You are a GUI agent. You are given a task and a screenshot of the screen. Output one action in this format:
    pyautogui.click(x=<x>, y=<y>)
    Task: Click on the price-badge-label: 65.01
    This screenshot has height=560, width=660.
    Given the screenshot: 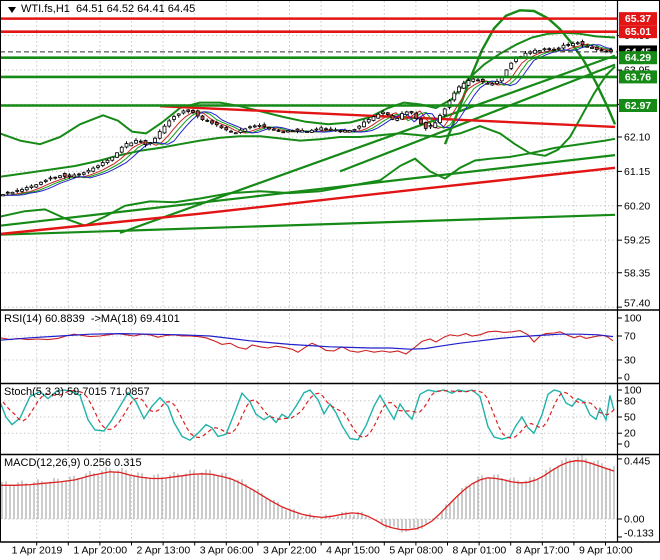 What is the action you would take?
    pyautogui.click(x=638, y=32)
    